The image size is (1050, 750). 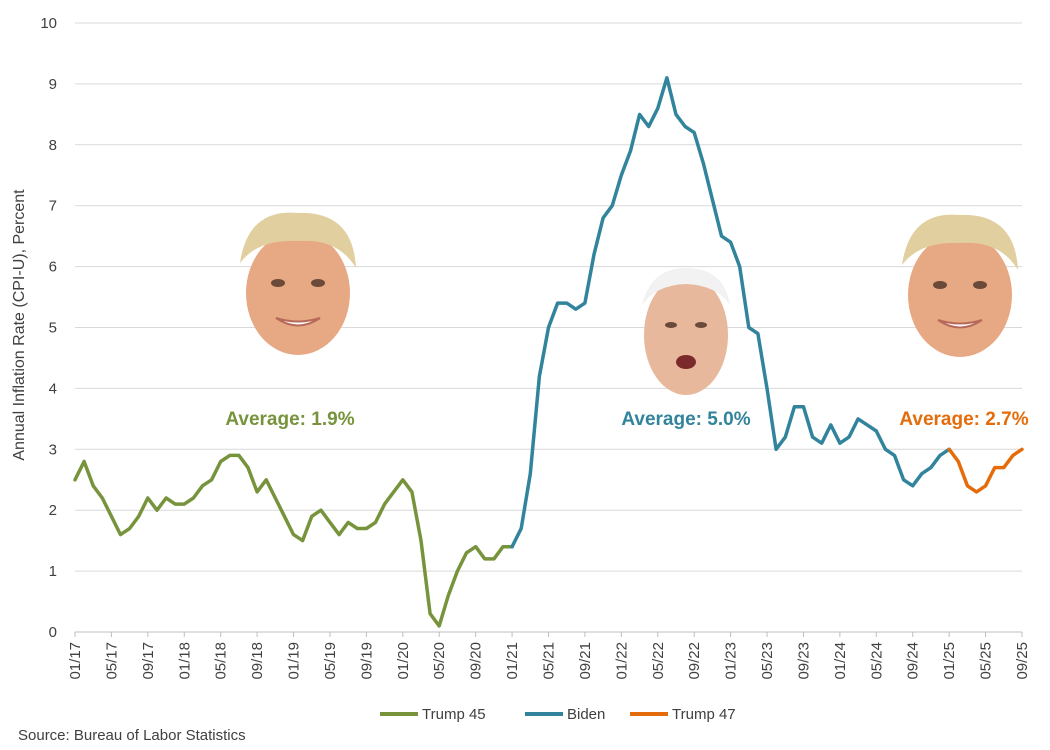 I want to click on trump-47-average-label: Average: 2.7%, so click(x=963, y=419).